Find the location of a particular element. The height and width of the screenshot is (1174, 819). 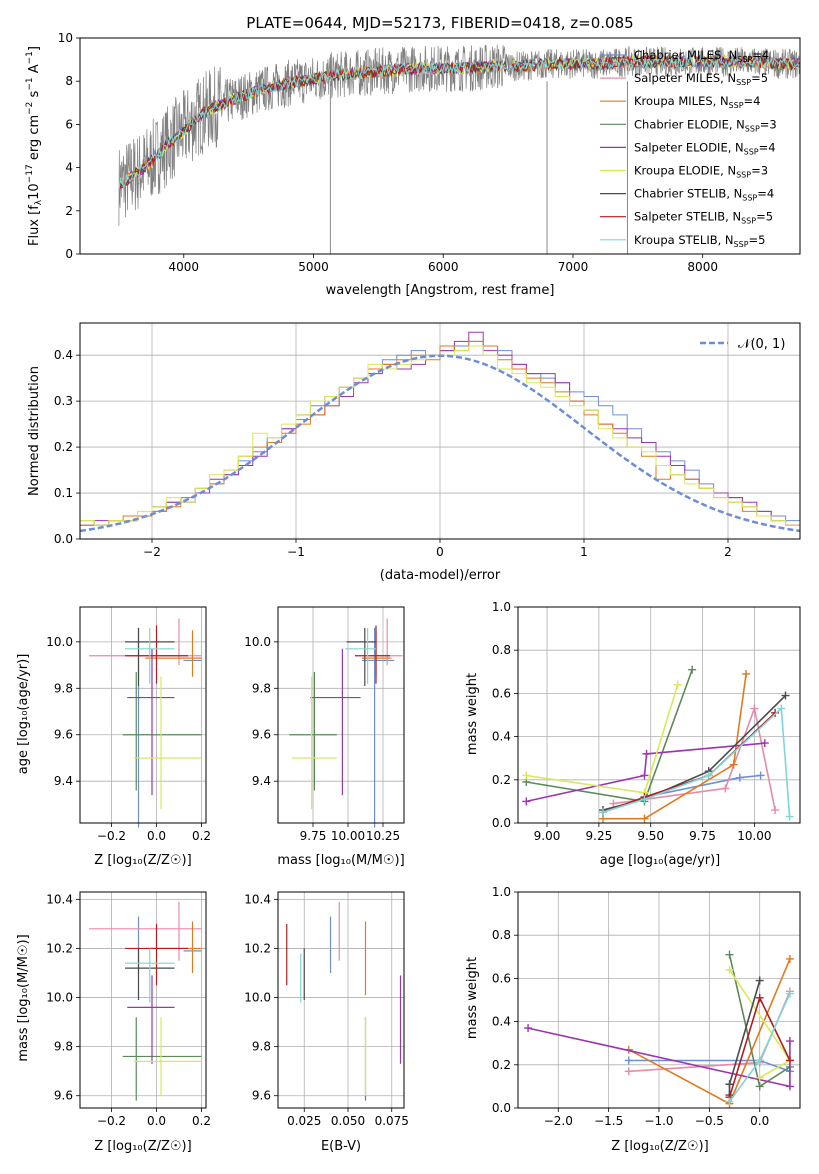

y-tick-label: 10.4 is located at coordinates (59, 899).